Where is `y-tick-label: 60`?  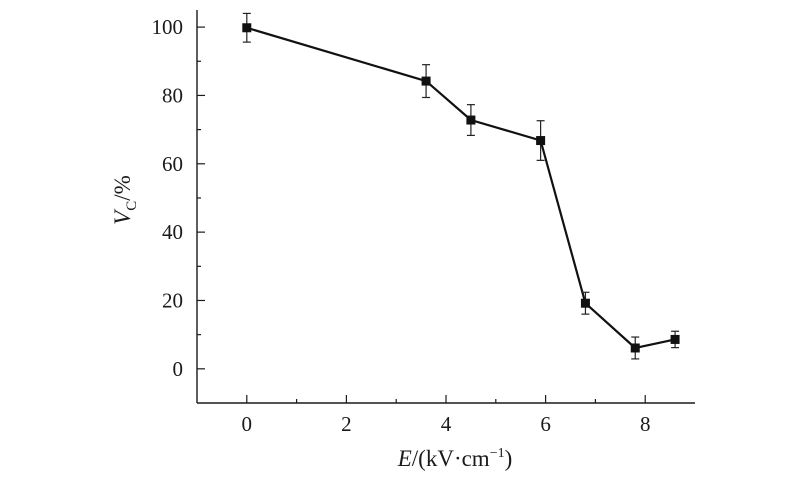 y-tick-label: 60 is located at coordinates (172, 164).